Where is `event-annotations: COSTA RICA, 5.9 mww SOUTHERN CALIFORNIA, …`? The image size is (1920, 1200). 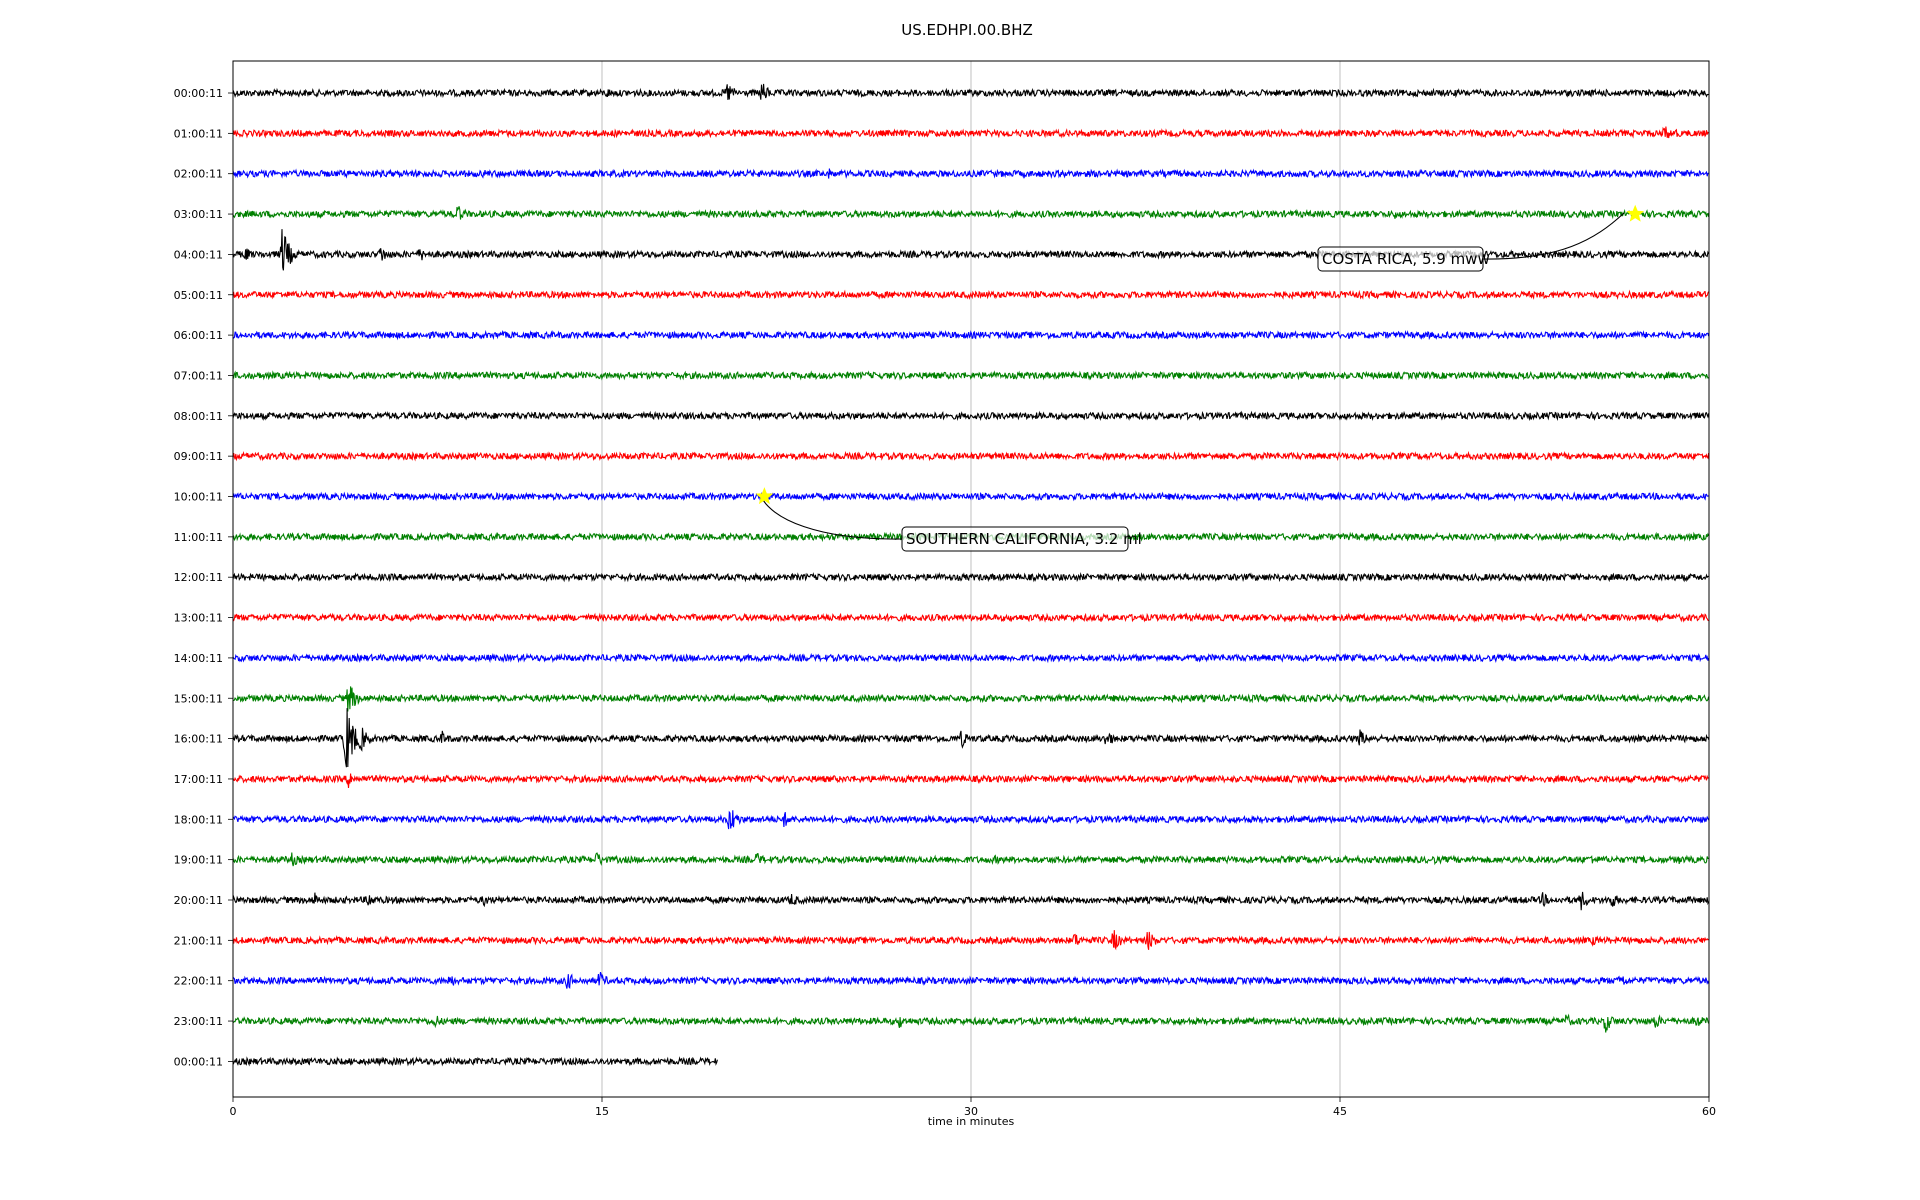 event-annotations: COSTA RICA, 5.9 mww SOUTHERN CALIFORNIA, … is located at coordinates (1200, 378).